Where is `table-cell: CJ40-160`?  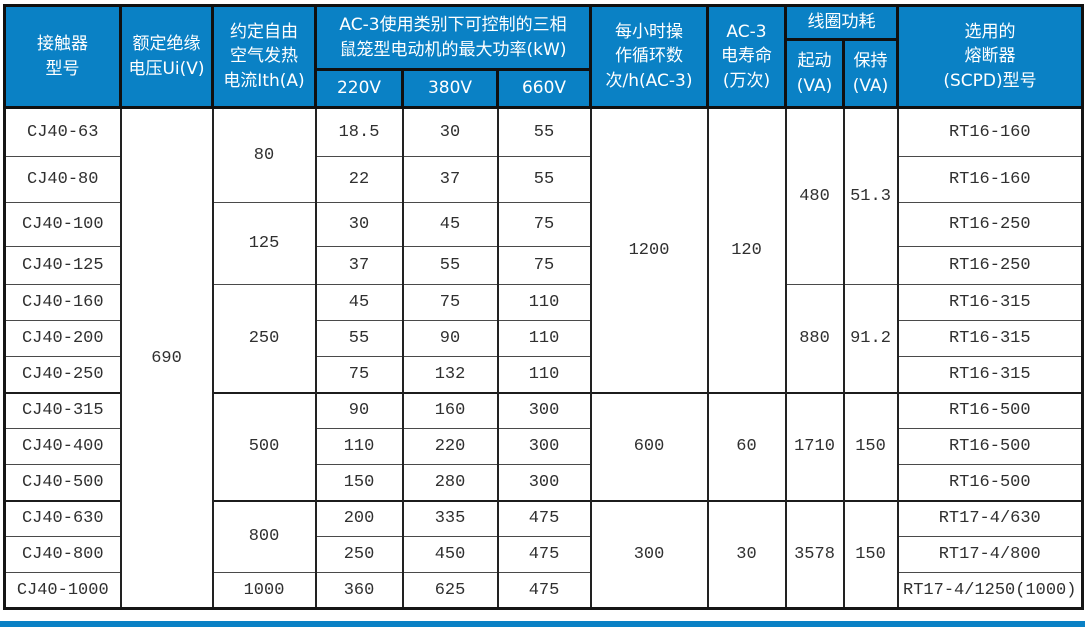
table-cell: CJ40-160 is located at coordinates (62, 302).